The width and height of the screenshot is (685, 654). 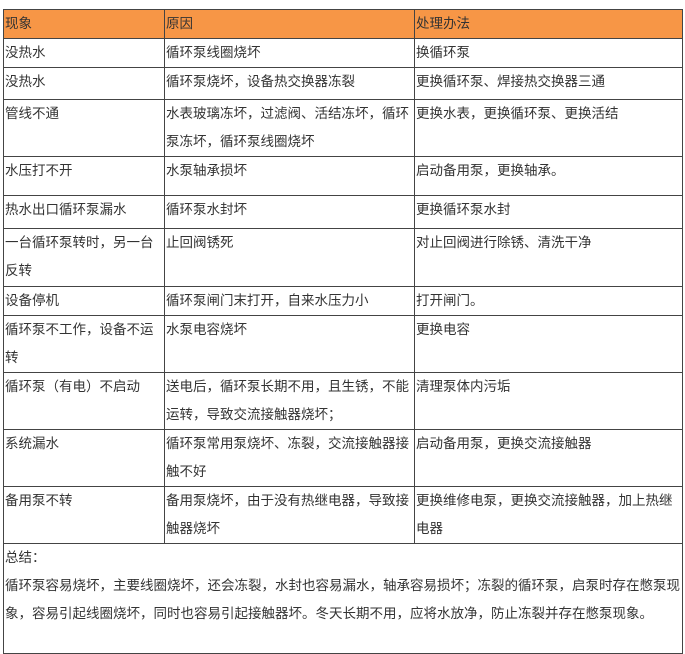 What do you see at coordinates (548, 83) in the screenshot?
I see `solution-cell: 更换循环泵、焊接热交换器三通` at bounding box center [548, 83].